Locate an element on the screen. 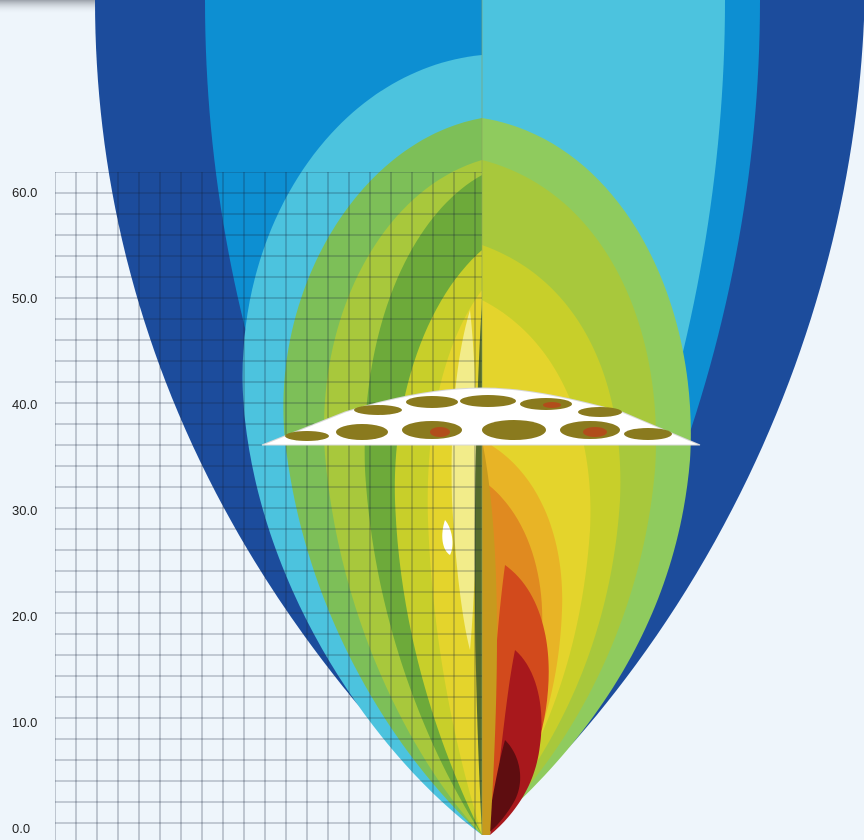  y-tick-label: 10.0 is located at coordinates (24, 722).